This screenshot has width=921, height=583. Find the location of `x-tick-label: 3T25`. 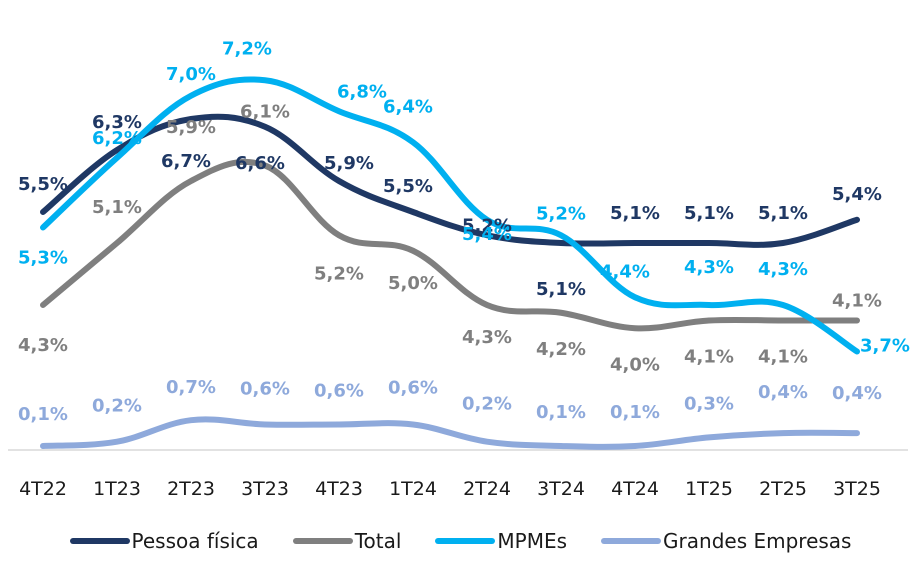

x-tick-label: 3T25 is located at coordinates (857, 489).